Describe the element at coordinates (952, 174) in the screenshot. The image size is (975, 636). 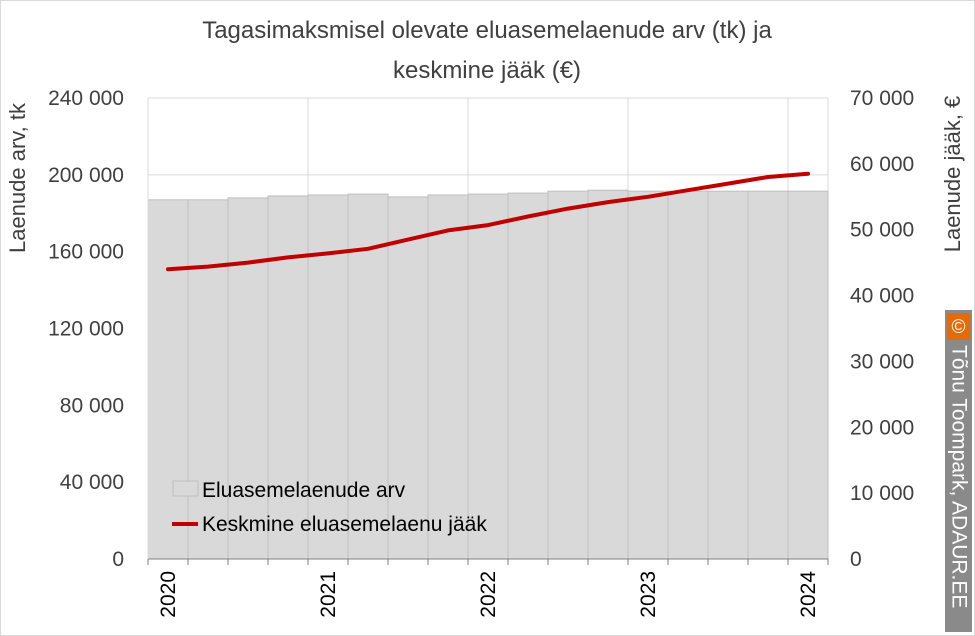
I see `right-axis-title: Laenude jääk, €` at that location.